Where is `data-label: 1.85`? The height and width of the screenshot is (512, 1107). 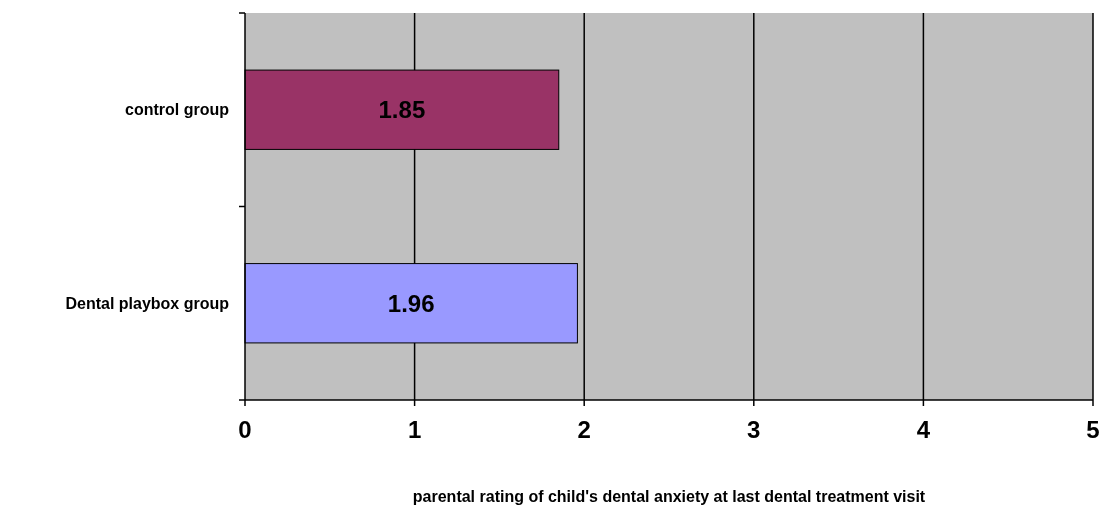
data-label: 1.85 is located at coordinates (402, 110).